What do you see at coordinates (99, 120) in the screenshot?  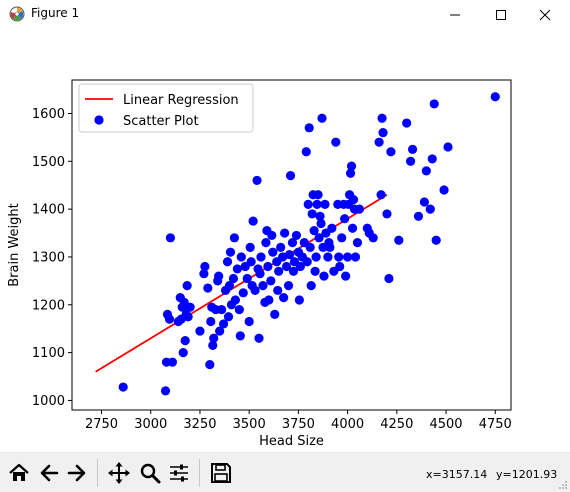 I see `legend-circle-marker` at bounding box center [99, 120].